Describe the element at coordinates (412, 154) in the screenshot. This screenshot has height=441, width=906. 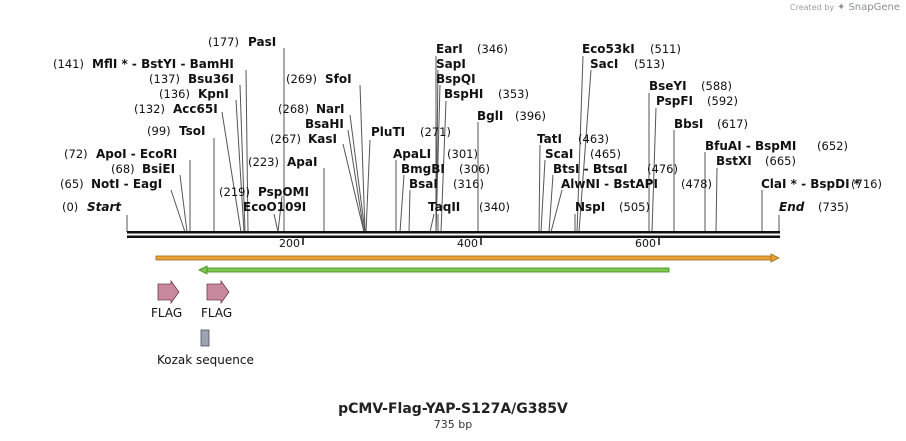
I see `enzyme-apali: ApaLI` at that location.